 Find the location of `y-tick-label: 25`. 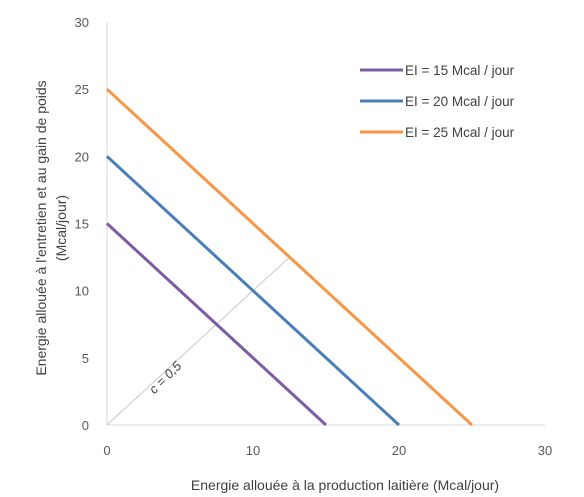

y-tick-label: 25 is located at coordinates (82, 89).